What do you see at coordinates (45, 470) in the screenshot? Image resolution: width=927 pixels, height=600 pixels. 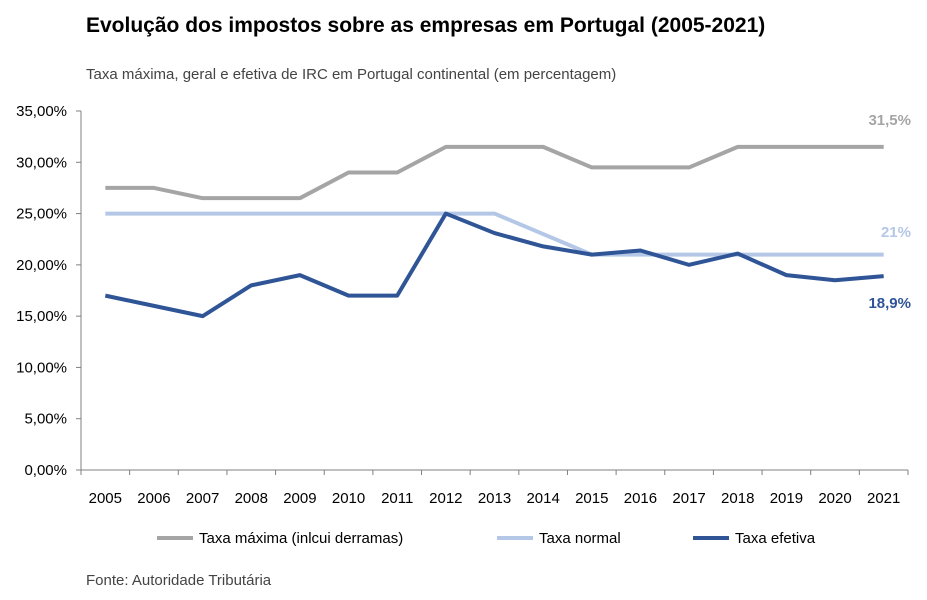 I see `y-tick-label: 0,00%` at bounding box center [45, 470].